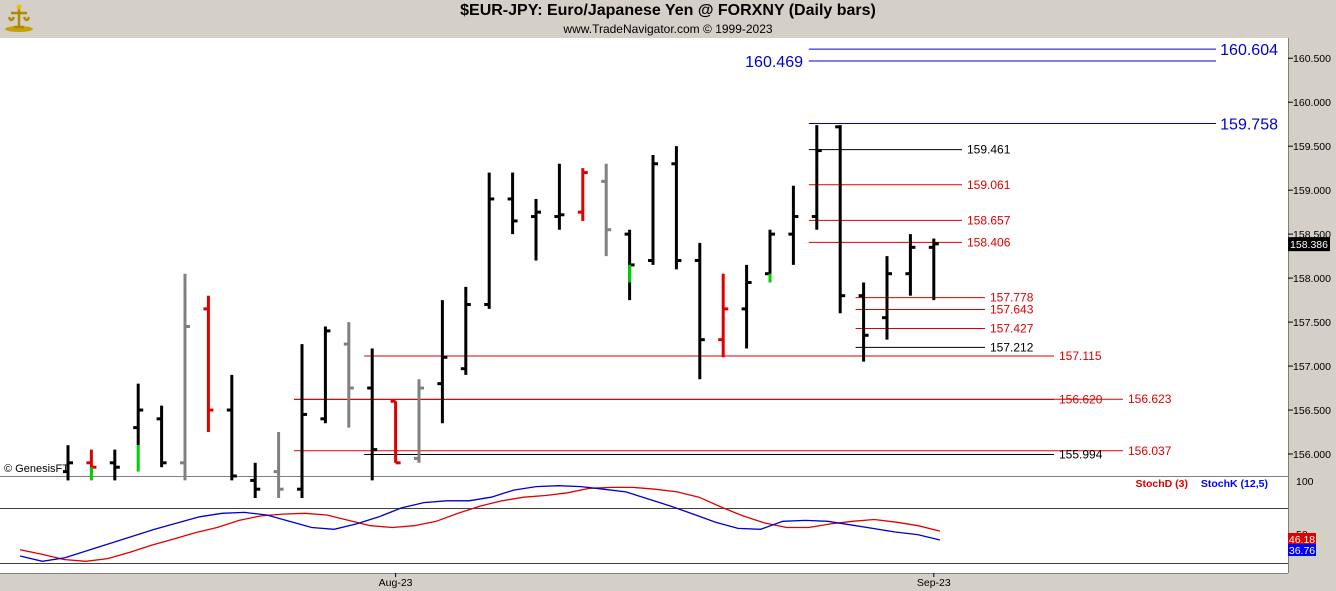  Describe the element at coordinates (1012, 298) in the screenshot. I see `price-level-label: 157.778` at that location.